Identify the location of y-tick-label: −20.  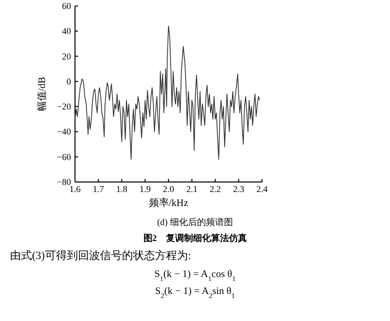
(64, 107).